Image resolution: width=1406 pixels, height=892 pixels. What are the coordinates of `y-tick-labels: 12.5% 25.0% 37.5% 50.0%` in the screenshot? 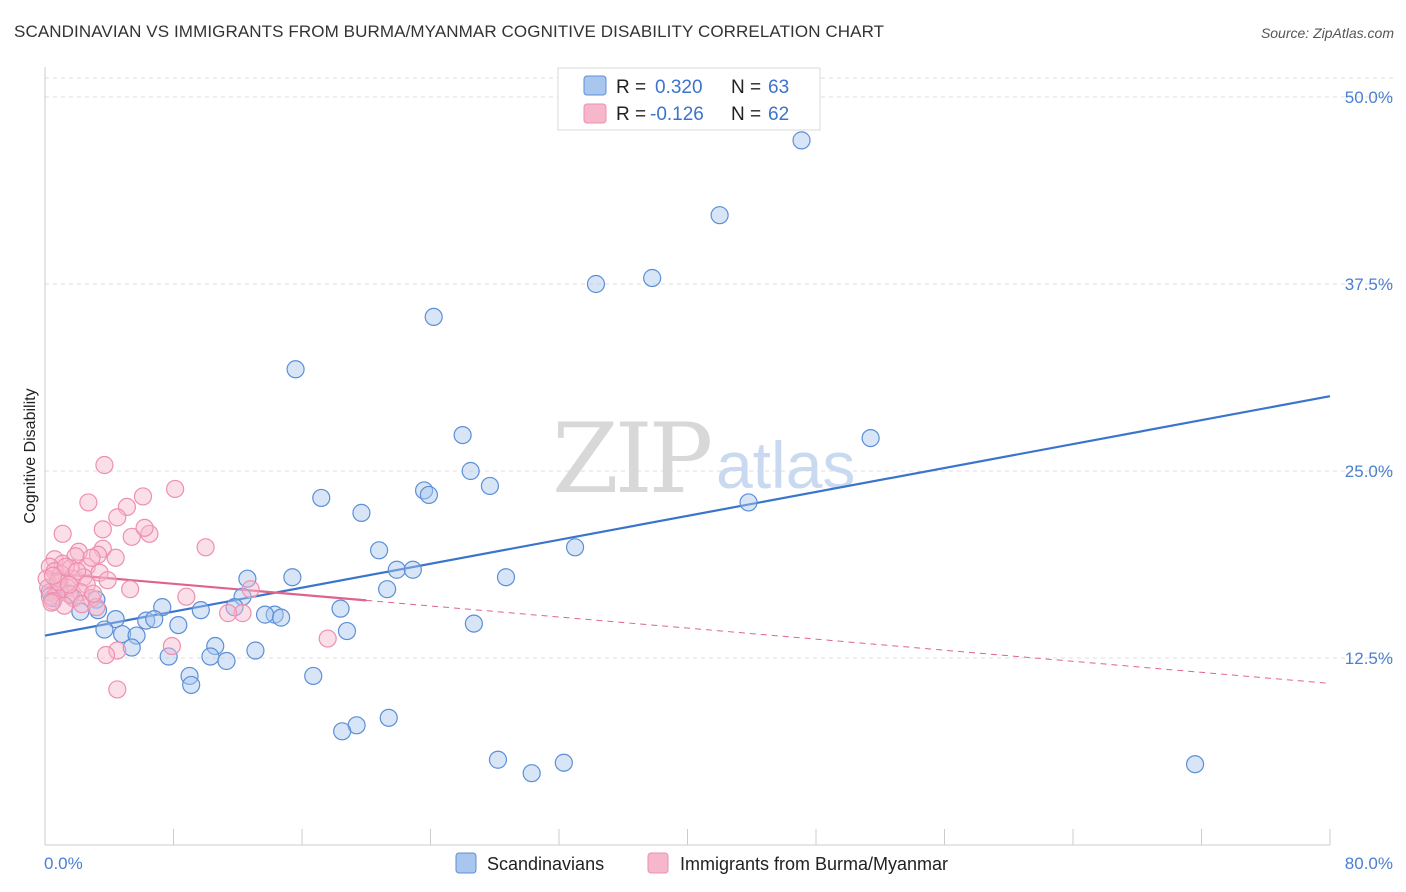 It's located at (1369, 378).